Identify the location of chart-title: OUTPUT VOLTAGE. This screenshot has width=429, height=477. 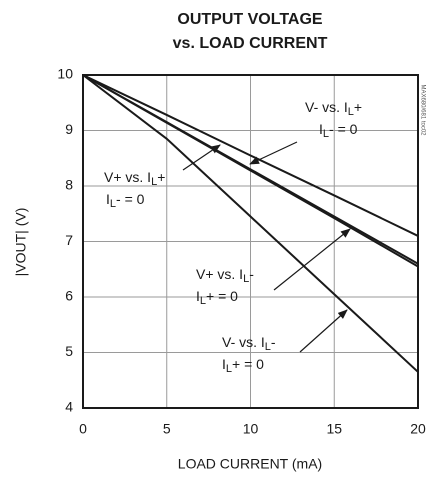
(250, 19).